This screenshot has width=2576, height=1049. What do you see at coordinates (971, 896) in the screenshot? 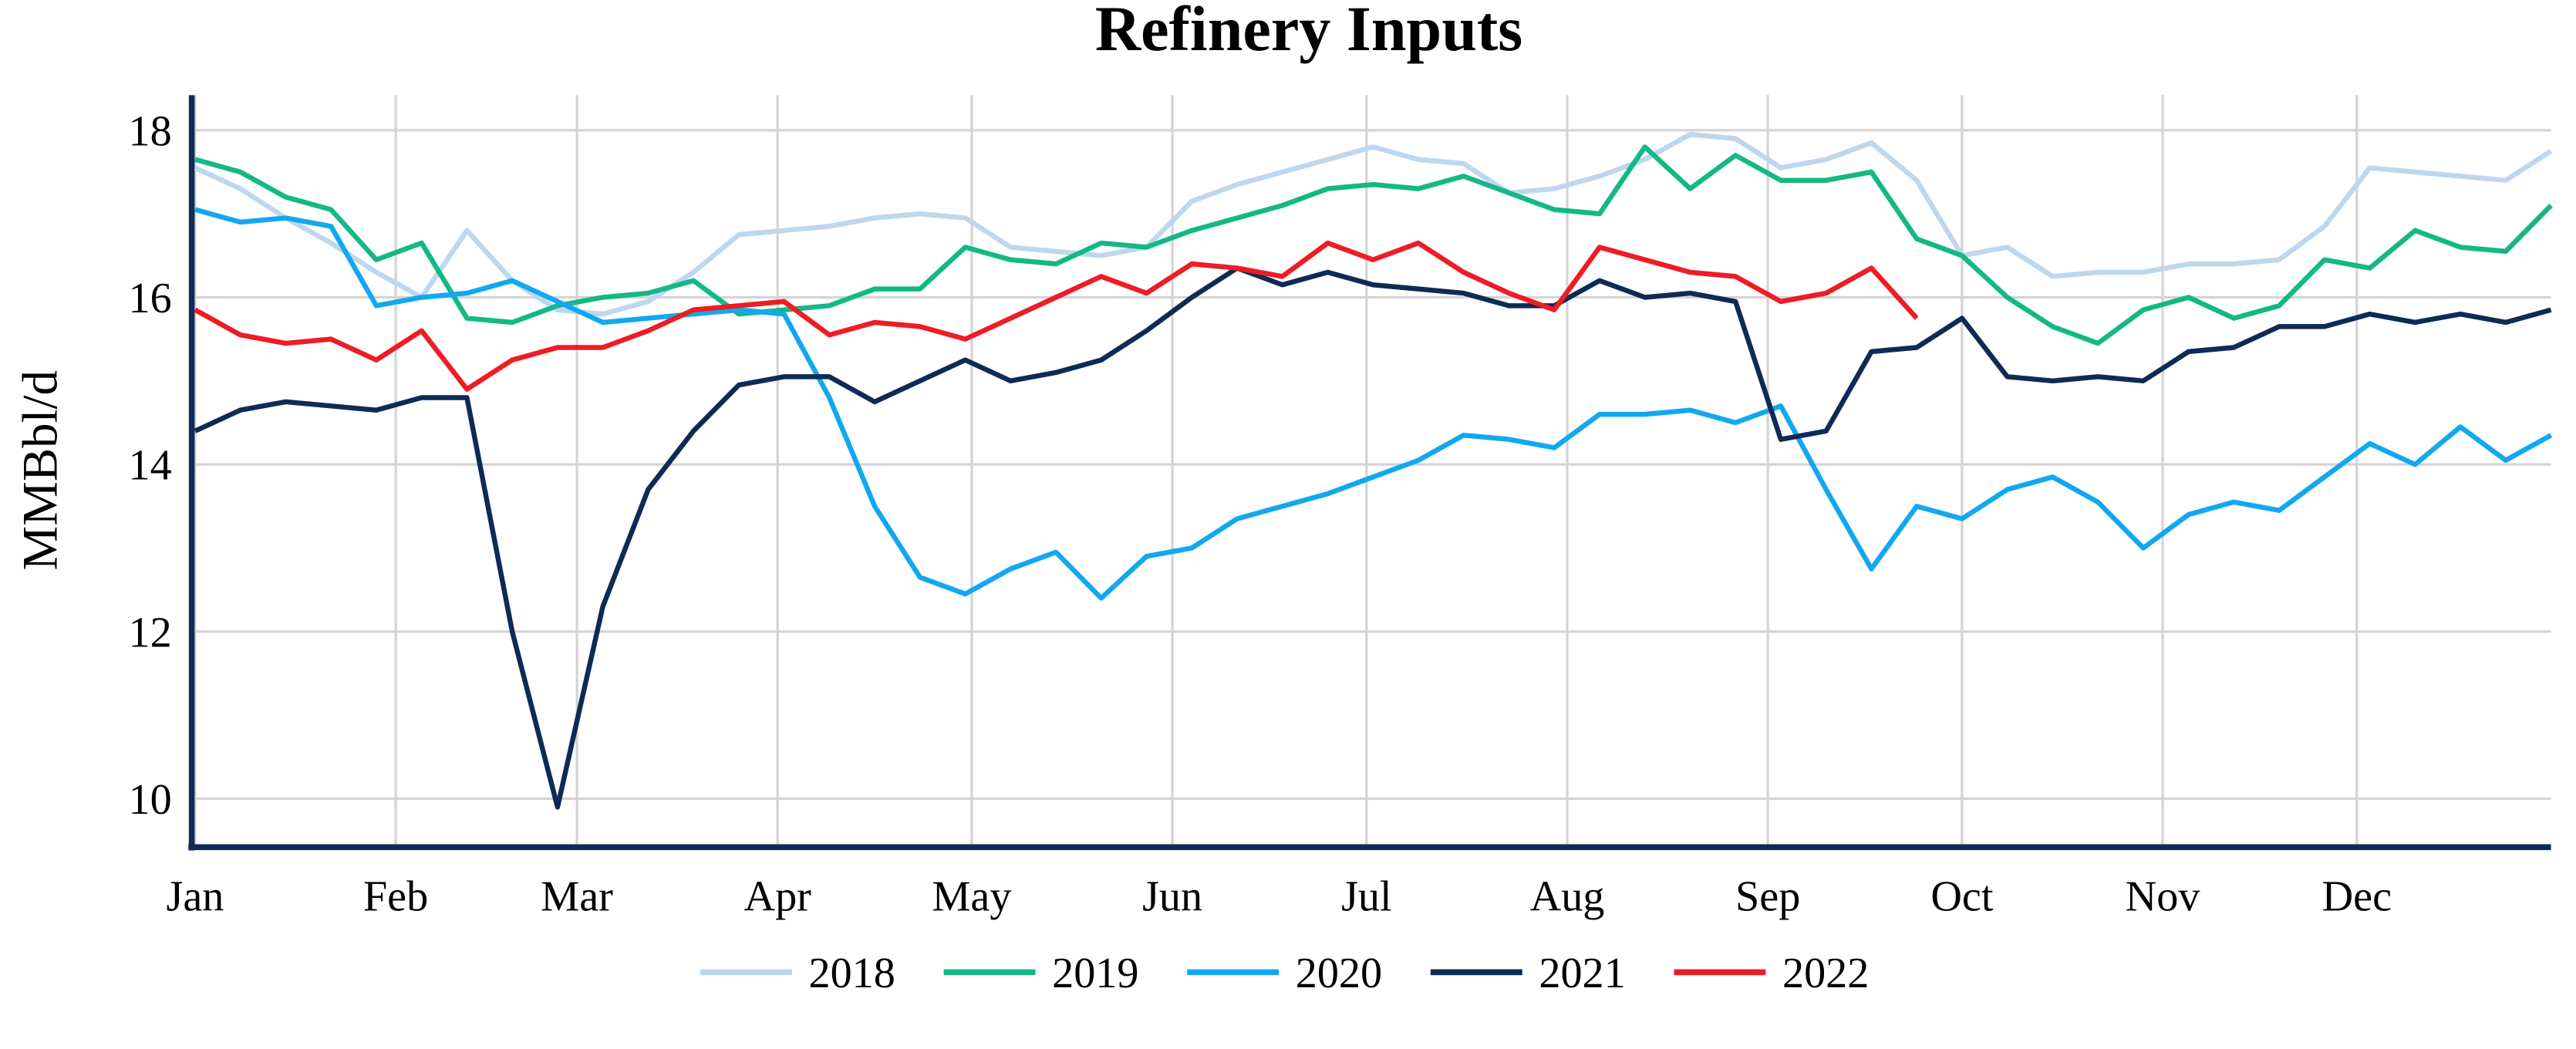
I see `x-tick-label: May` at bounding box center [971, 896].